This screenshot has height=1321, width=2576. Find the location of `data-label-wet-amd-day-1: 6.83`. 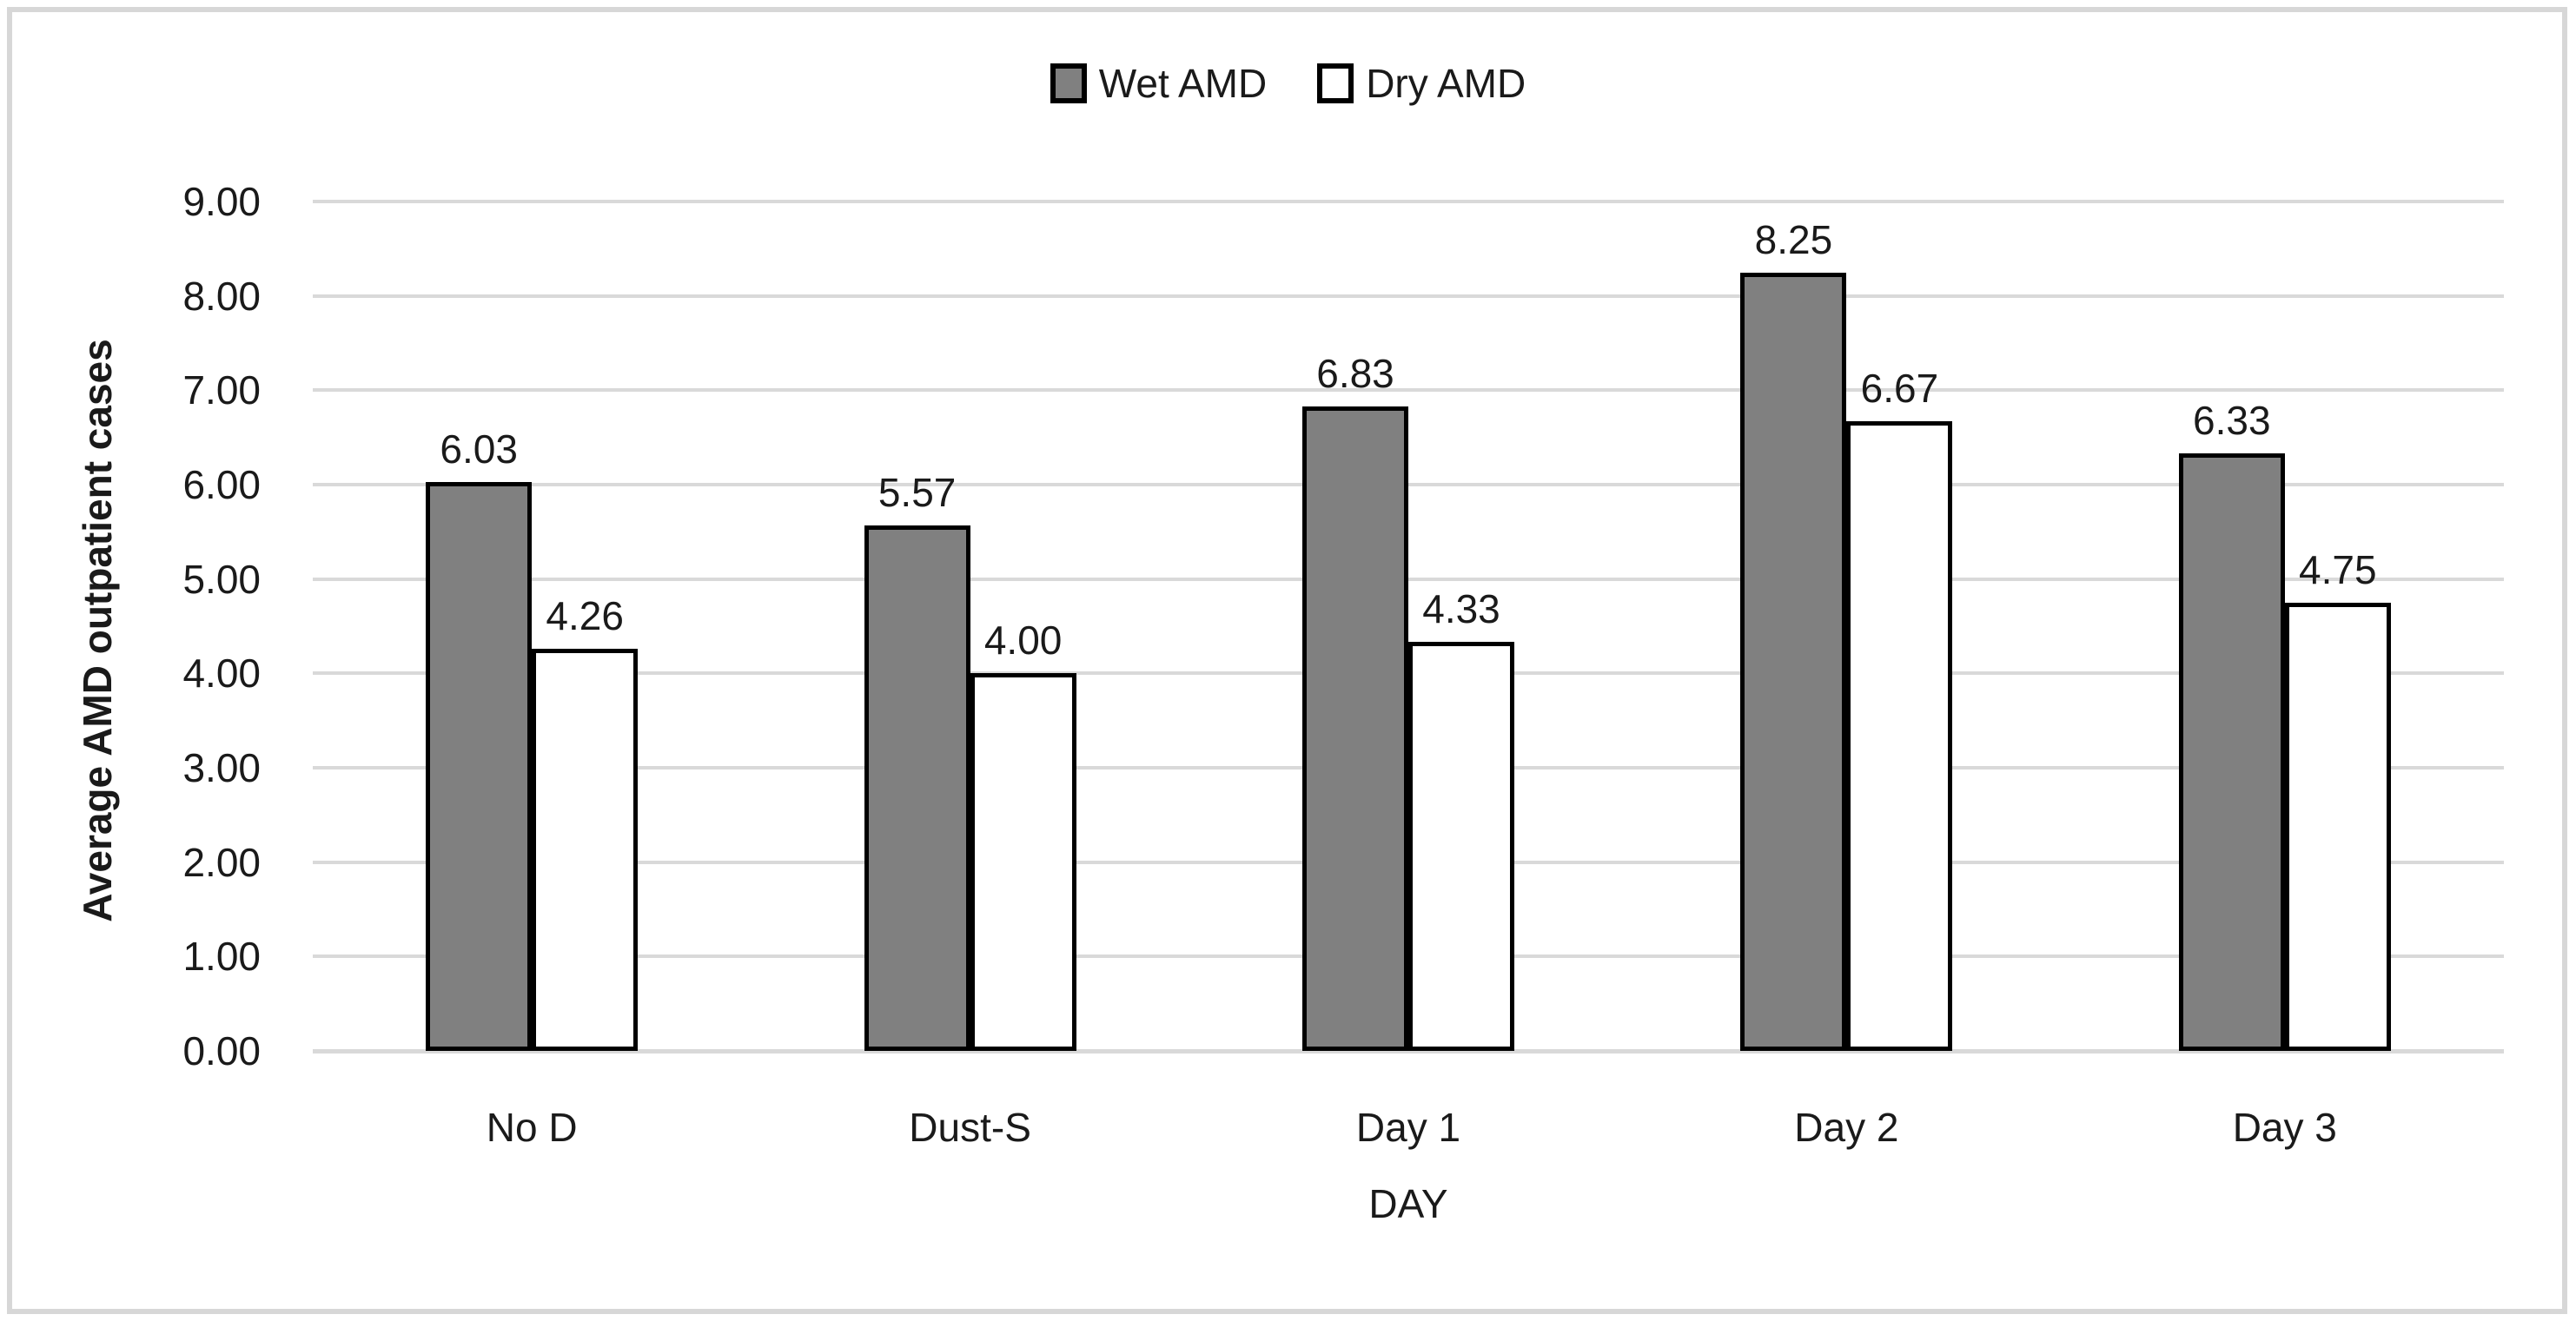

data-label-wet-amd-day-1: 6.83 is located at coordinates (1355, 373).